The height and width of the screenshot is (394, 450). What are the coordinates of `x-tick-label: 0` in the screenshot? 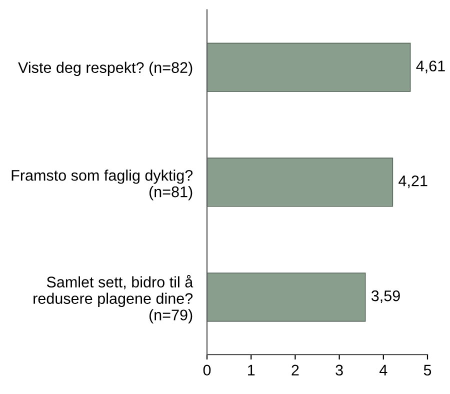 It's located at (207, 370).